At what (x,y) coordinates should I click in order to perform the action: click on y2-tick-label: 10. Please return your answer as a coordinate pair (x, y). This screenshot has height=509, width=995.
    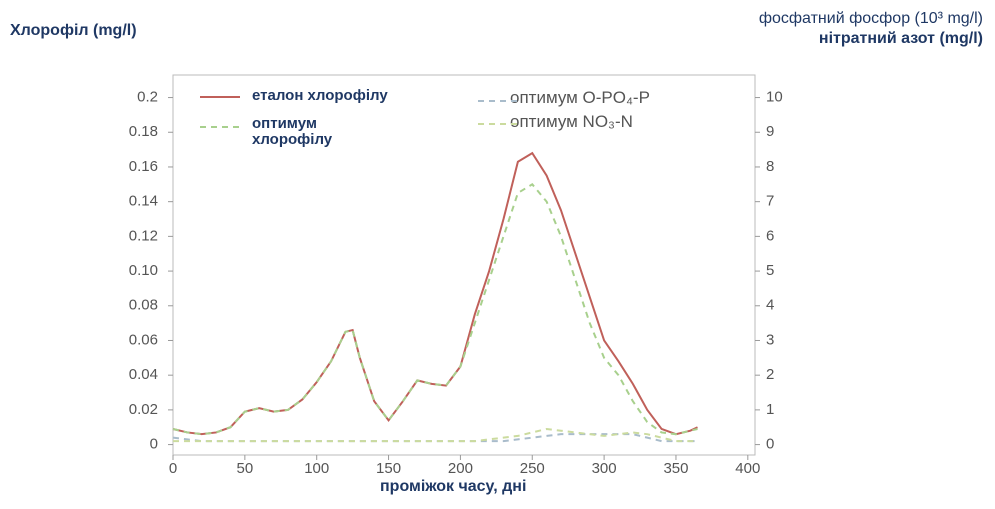
    Looking at the image, I should click on (774, 97).